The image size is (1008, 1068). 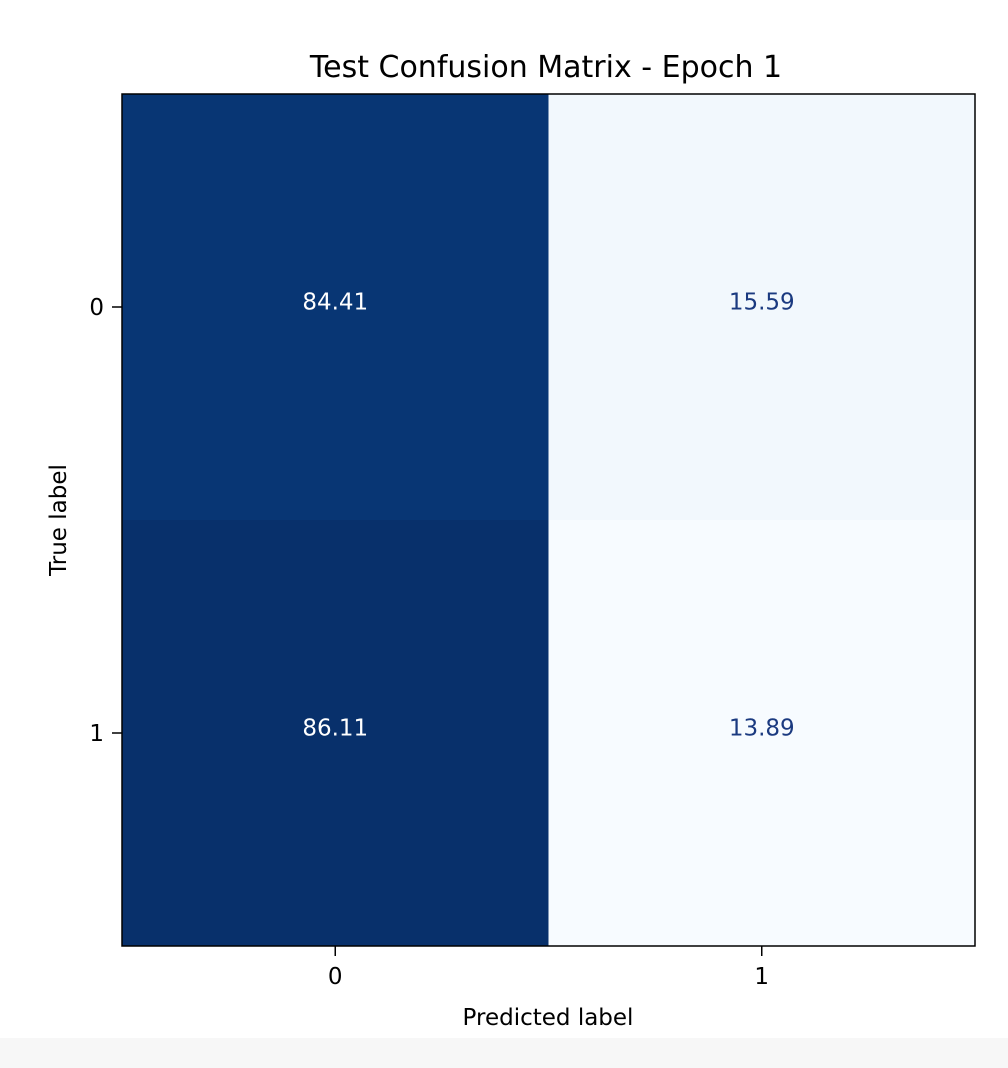 I want to click on x-tick-label-0: 0, so click(x=335, y=977).